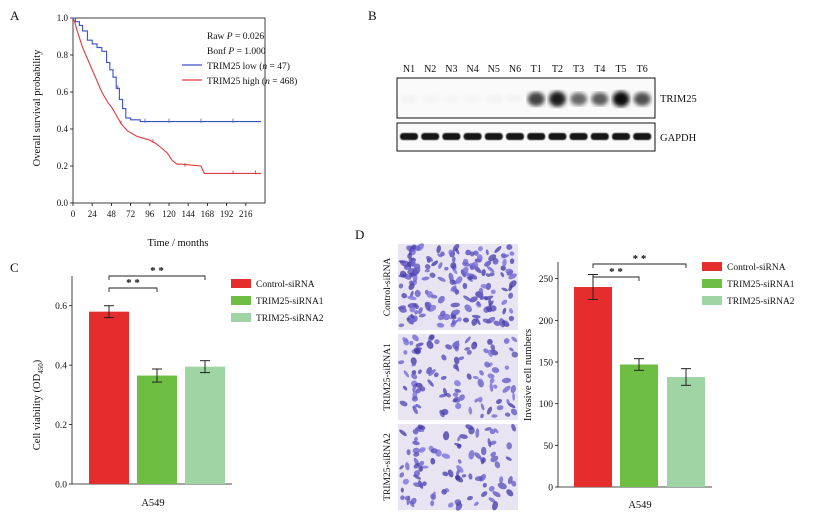 This screenshot has width=824, height=515. Describe the element at coordinates (188, 214) in the screenshot. I see `survival-x-tick-label: 144` at that location.